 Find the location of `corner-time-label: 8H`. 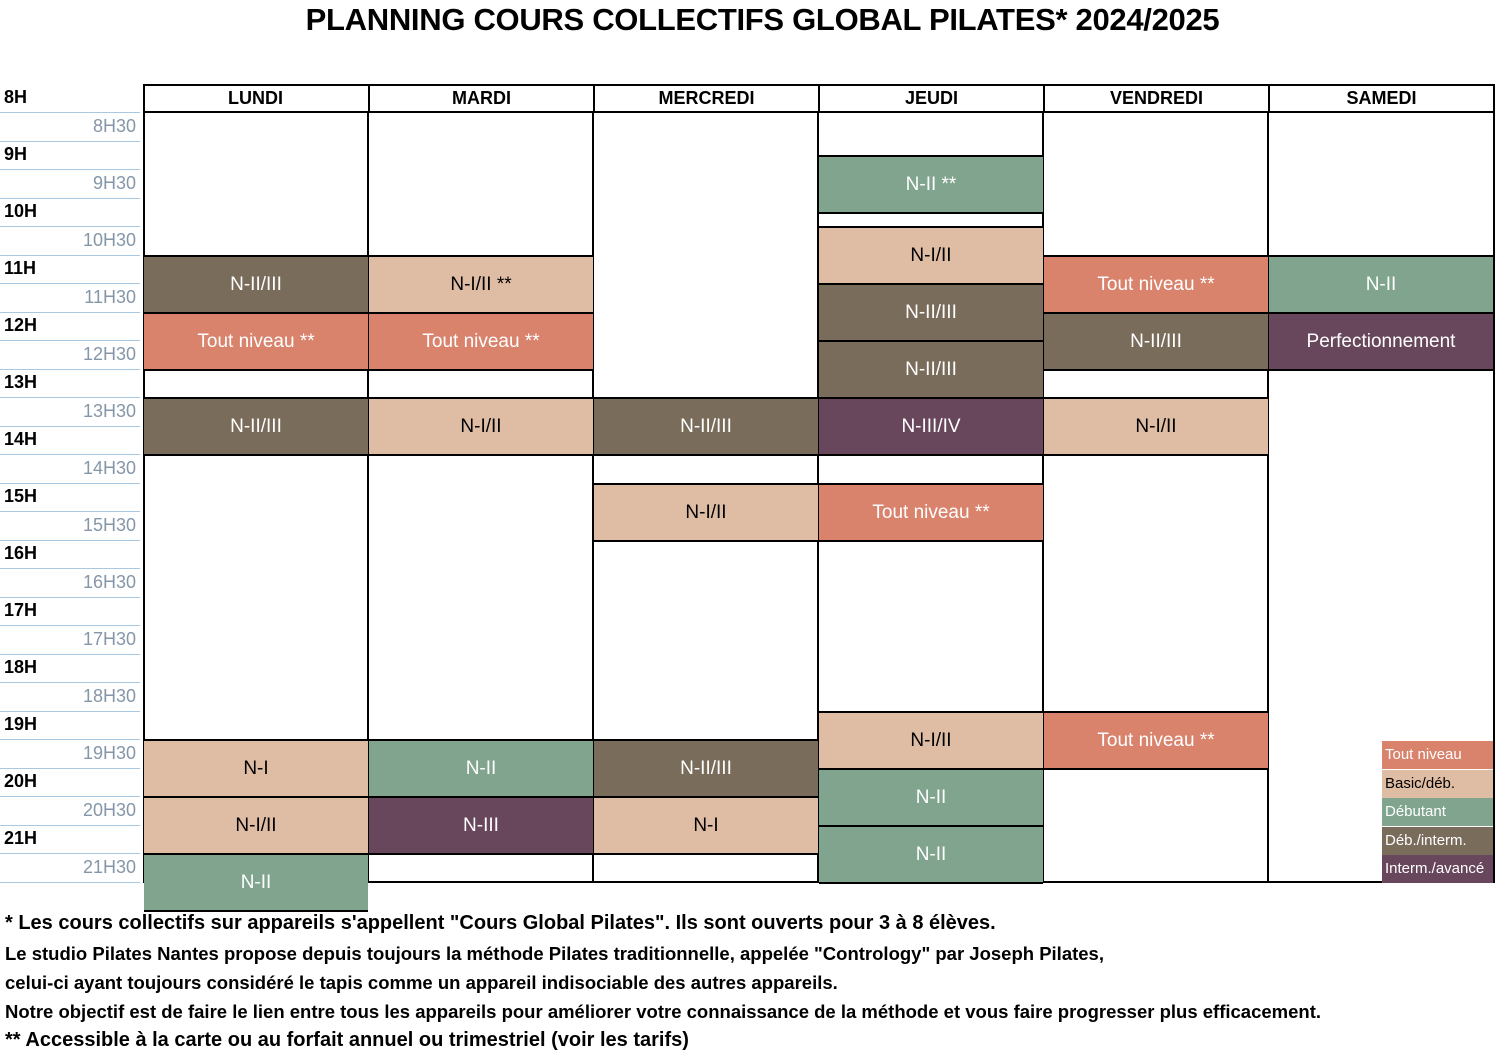

corner-time-label: 8H is located at coordinates (16, 97).